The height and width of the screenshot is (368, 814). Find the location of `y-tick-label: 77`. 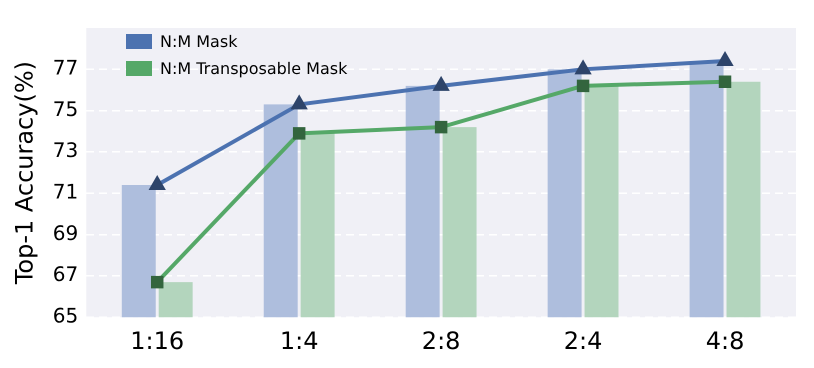

y-tick-label: 77 is located at coordinates (65, 68).